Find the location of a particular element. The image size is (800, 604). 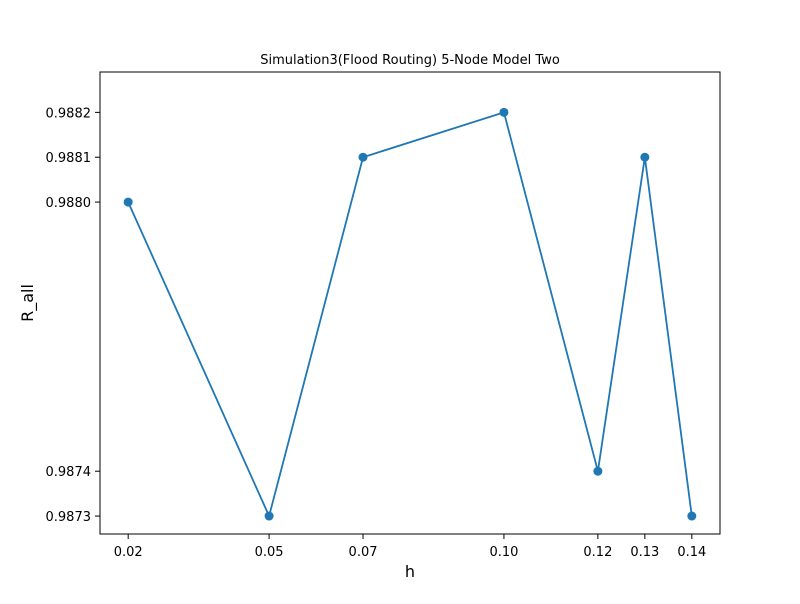

x-tick-label: 0.14 is located at coordinates (691, 552).